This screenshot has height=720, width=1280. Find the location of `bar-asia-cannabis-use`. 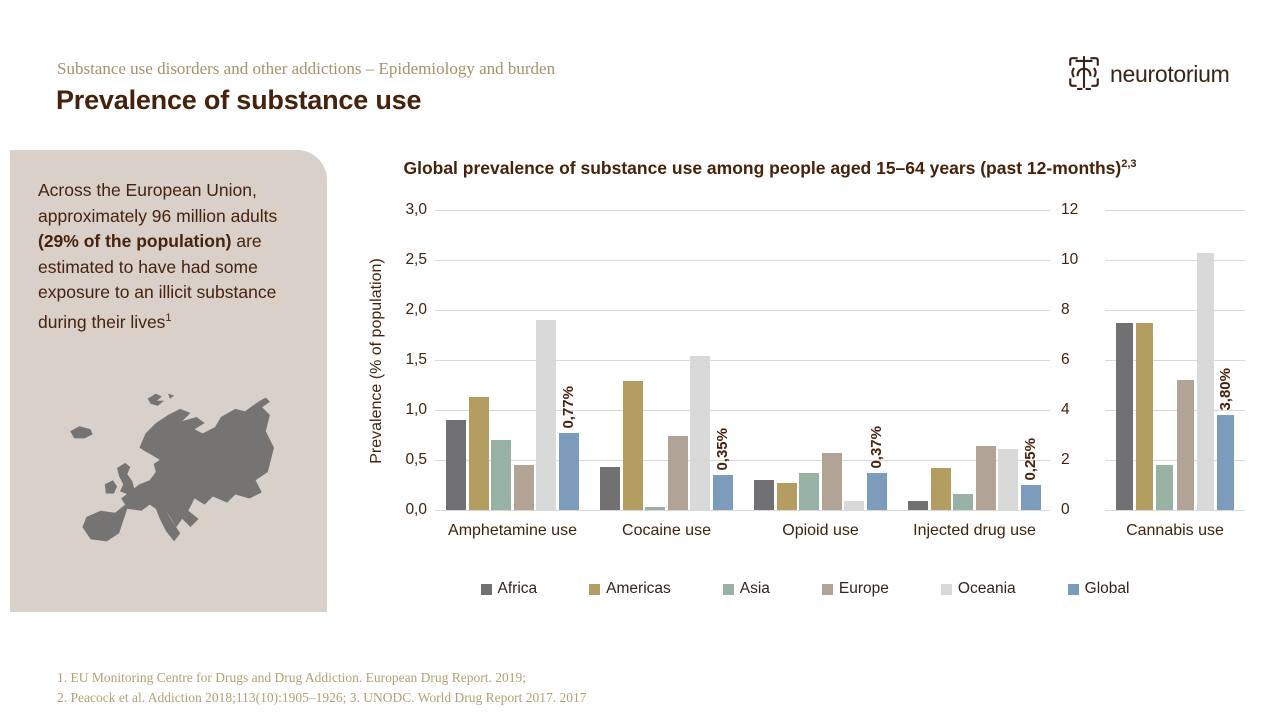

bar-asia-cannabis-use is located at coordinates (1165, 487).